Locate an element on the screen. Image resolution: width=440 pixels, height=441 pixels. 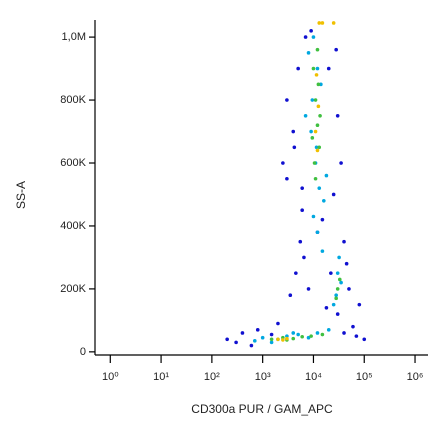
y-tick-label: 800K is located at coordinates (73, 100).